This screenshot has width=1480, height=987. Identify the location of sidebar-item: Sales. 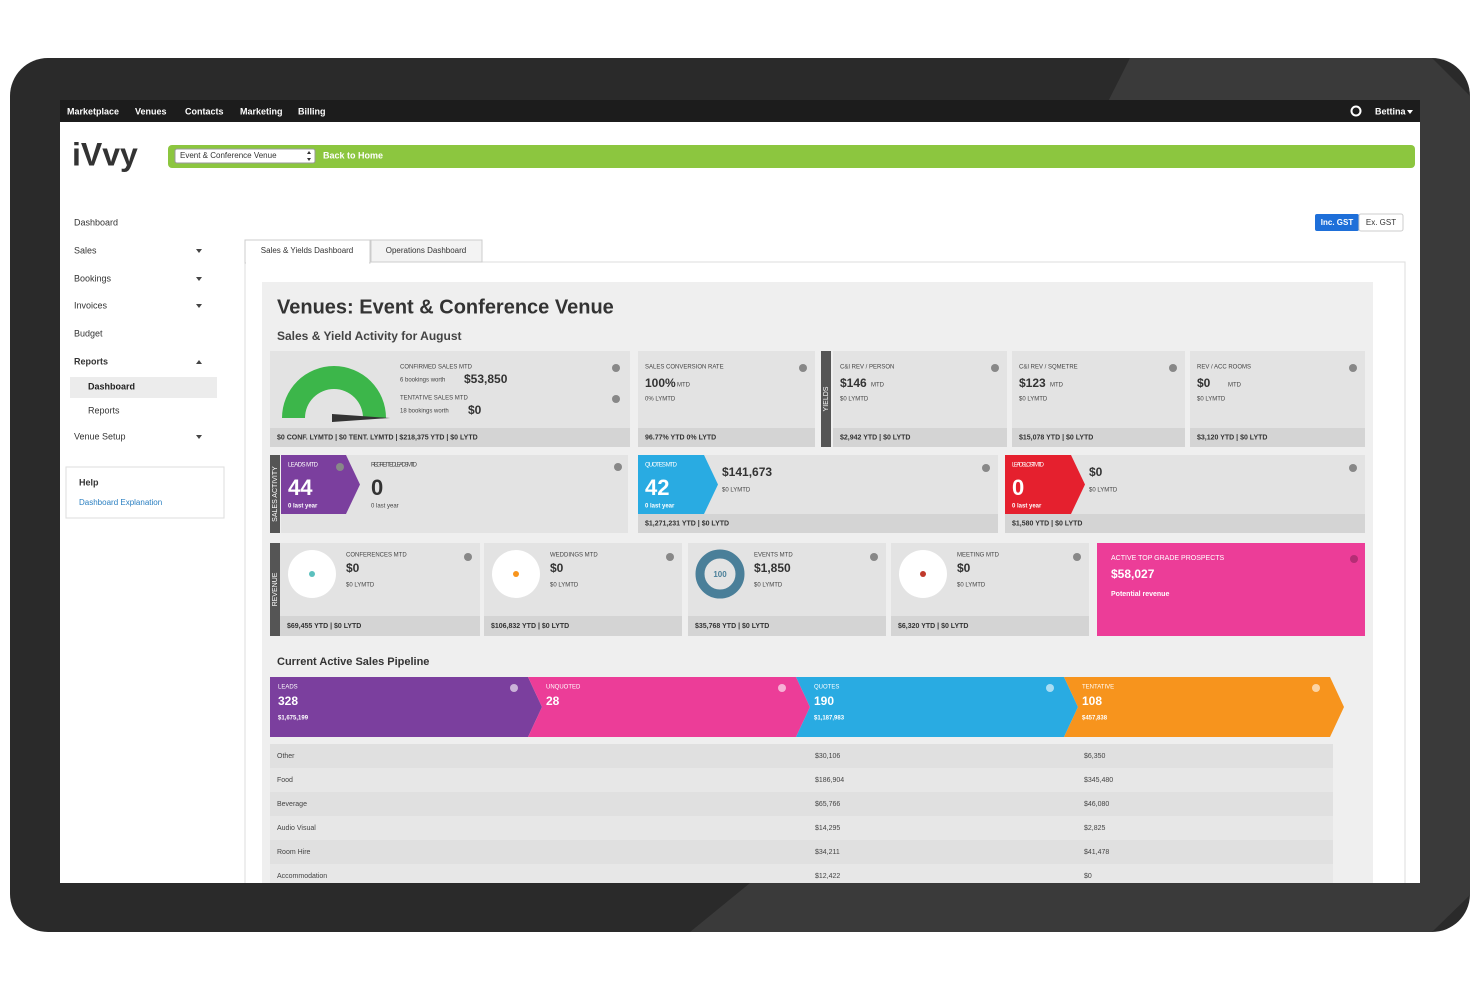
(85, 250).